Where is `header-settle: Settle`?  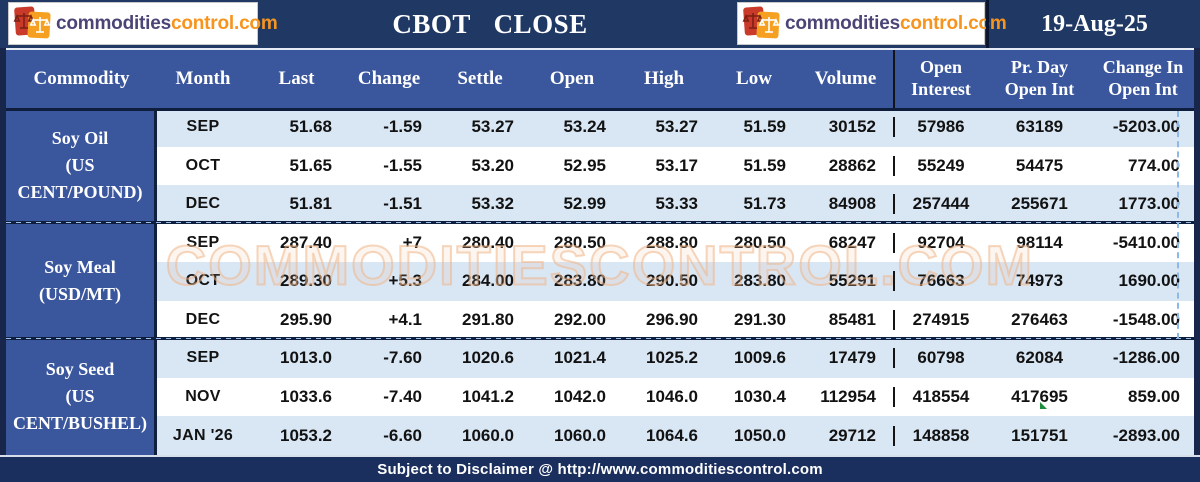 header-settle: Settle is located at coordinates (480, 78).